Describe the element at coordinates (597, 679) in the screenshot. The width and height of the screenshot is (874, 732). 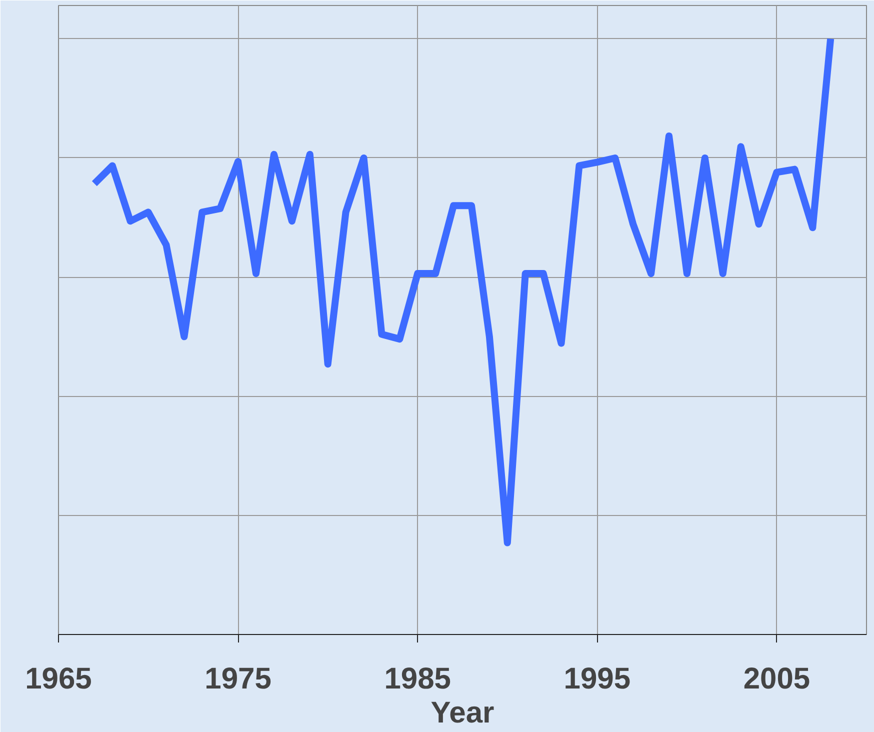
I see `x-tick-label: 1995` at that location.